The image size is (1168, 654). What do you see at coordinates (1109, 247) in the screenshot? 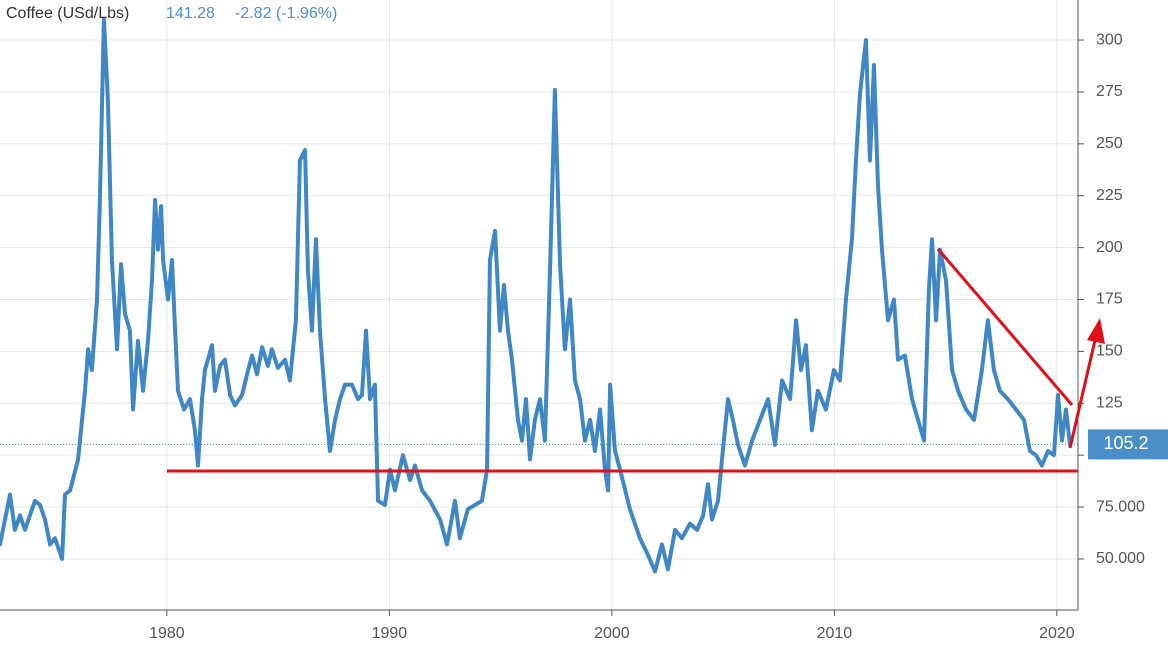
I see `y-tick-label: 200` at bounding box center [1109, 247].